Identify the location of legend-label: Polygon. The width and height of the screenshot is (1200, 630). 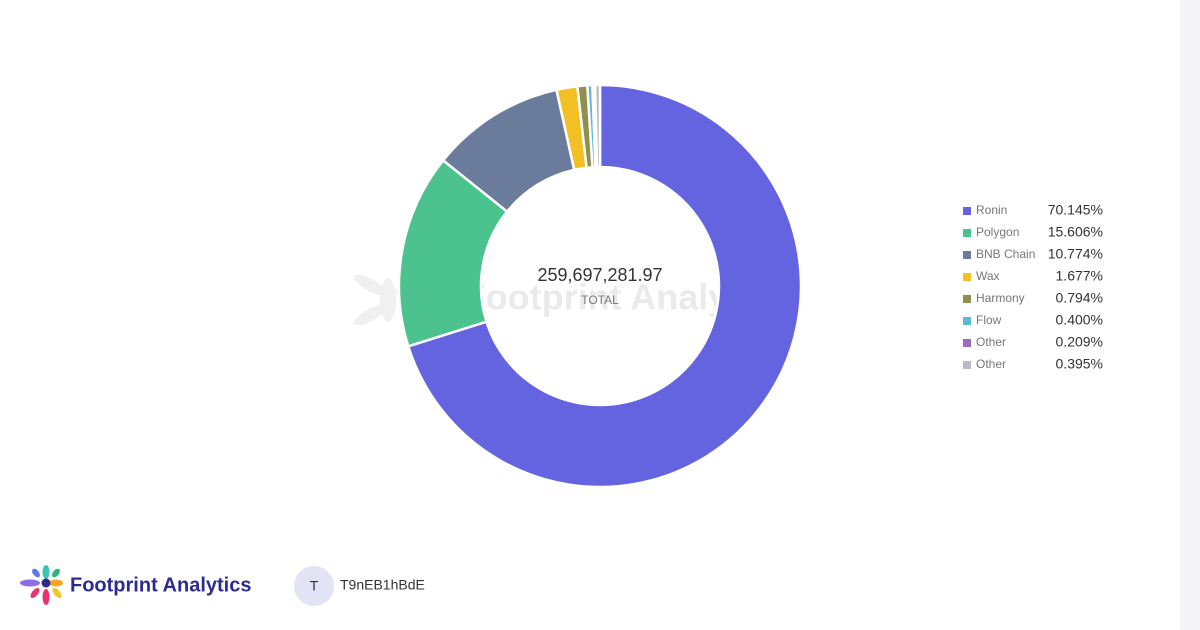
(997, 232).